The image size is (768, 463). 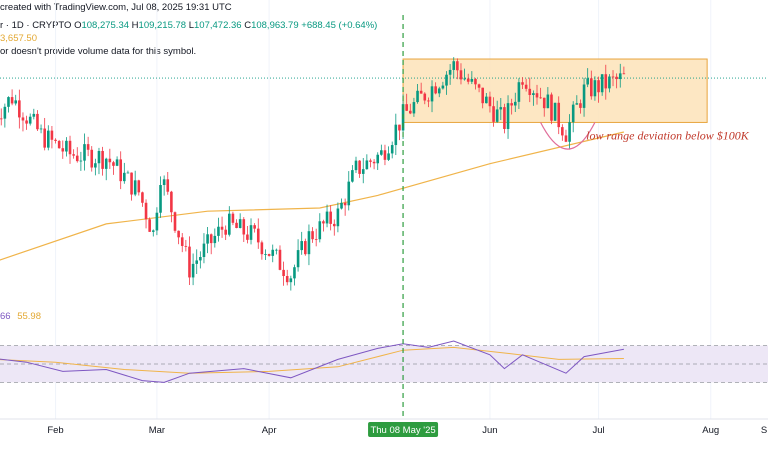 What do you see at coordinates (135, 25) in the screenshot?
I see `high-label: H` at bounding box center [135, 25].